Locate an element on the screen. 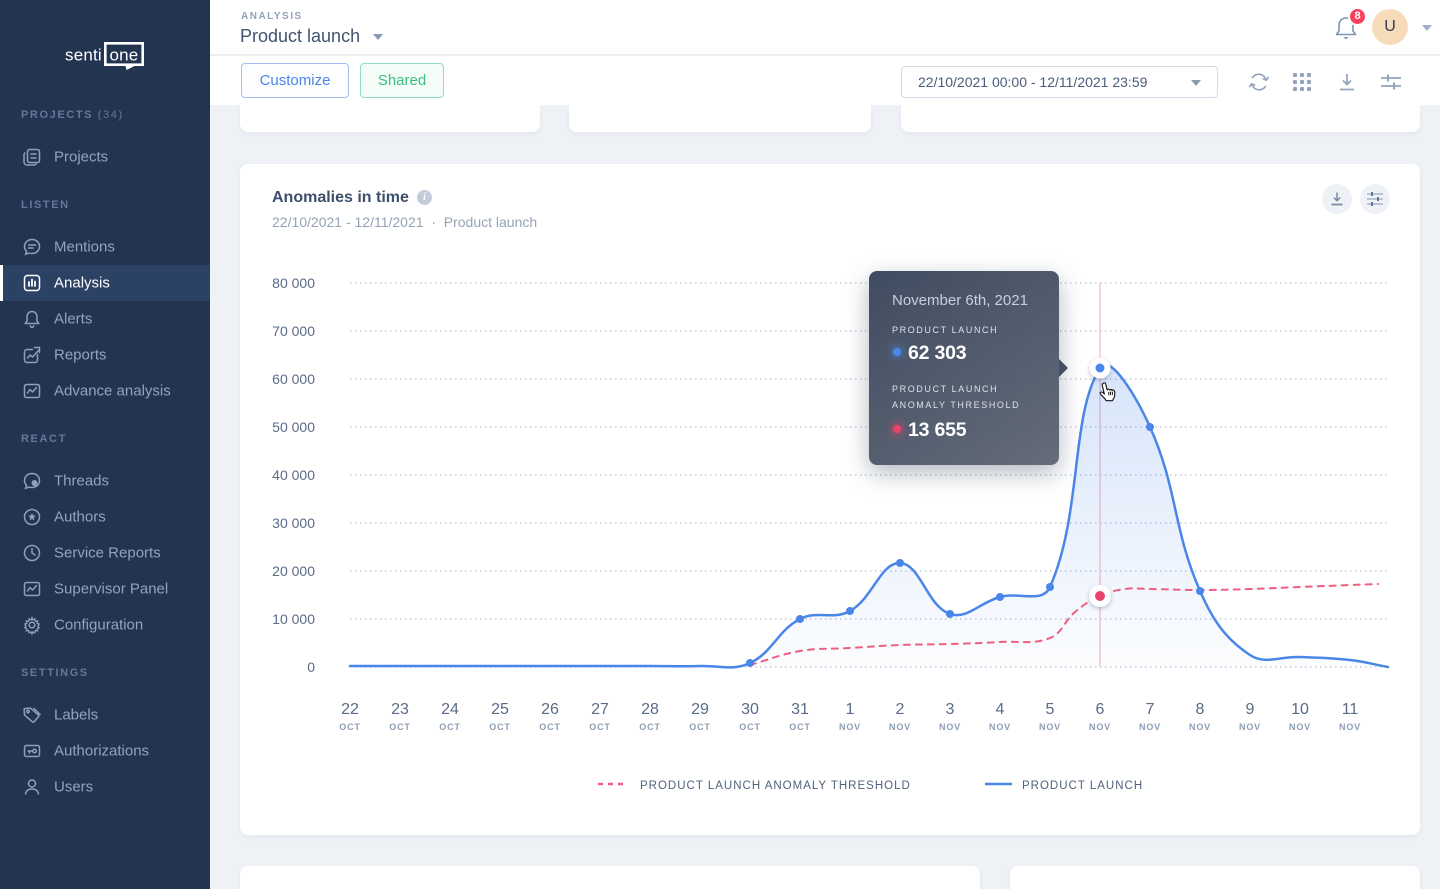  svg-text: 9 is located at coordinates (1250, 709).